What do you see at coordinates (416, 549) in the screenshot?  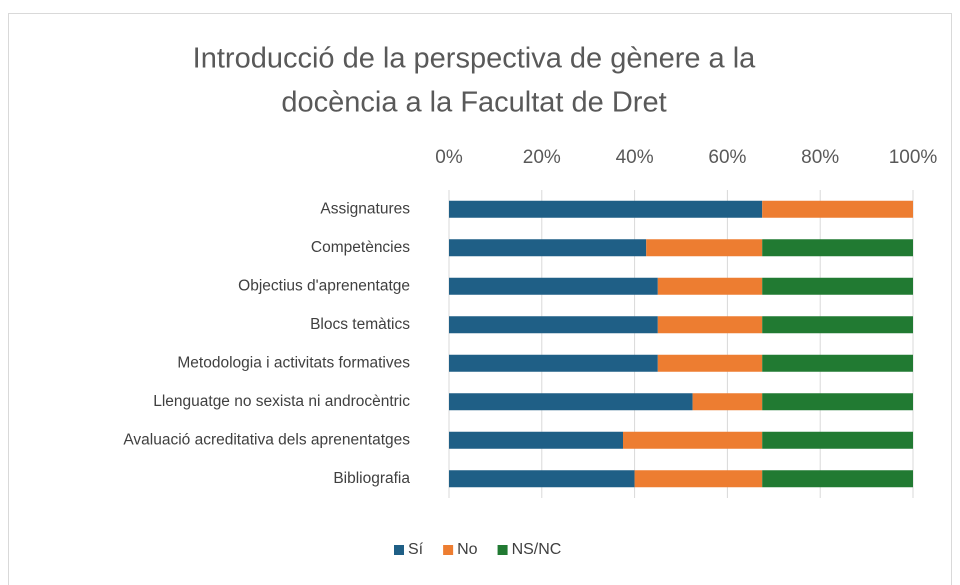 I see `legend-label: Sí` at bounding box center [416, 549].